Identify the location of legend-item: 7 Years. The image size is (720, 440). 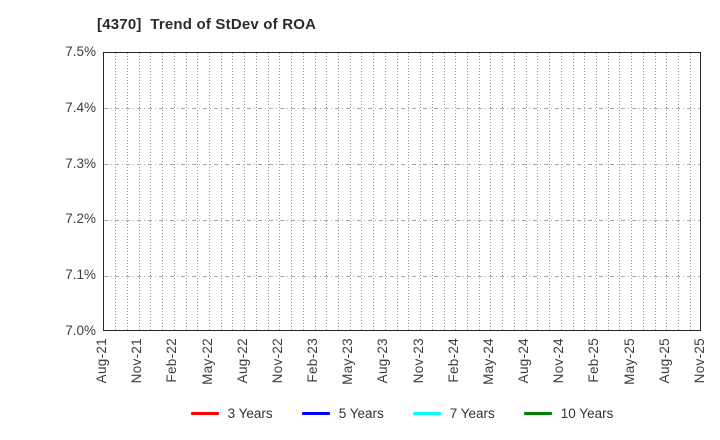
(453, 413).